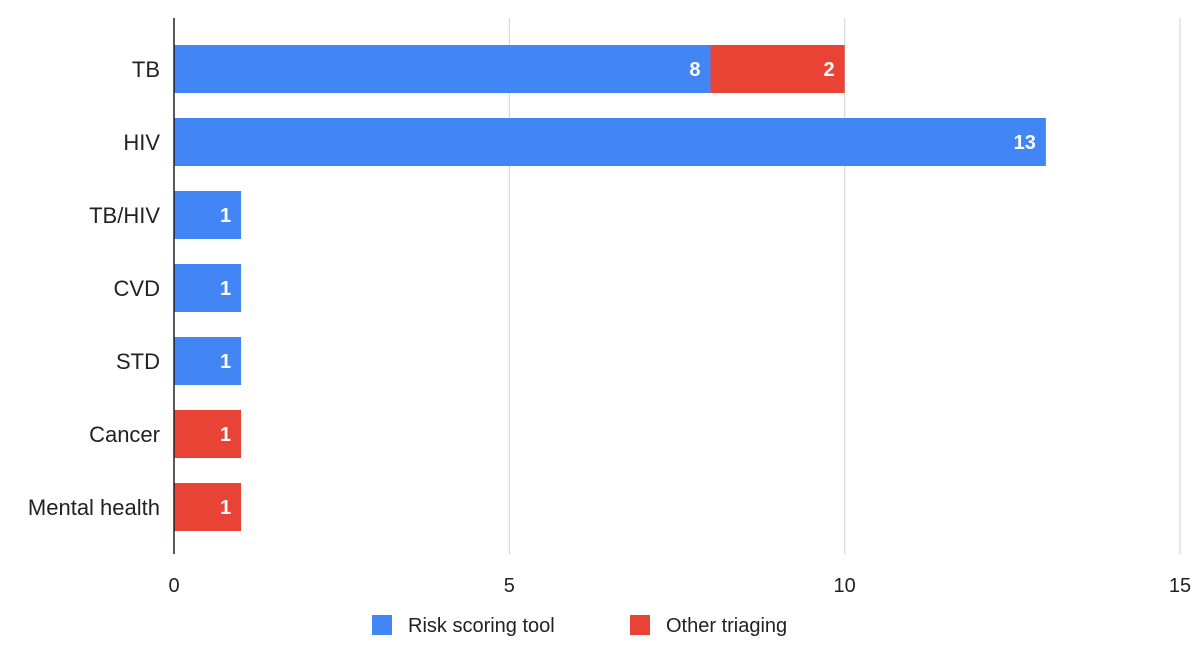  Describe the element at coordinates (679, 586) in the screenshot. I see `x-tick-labels: 0 5 10 15` at that location.